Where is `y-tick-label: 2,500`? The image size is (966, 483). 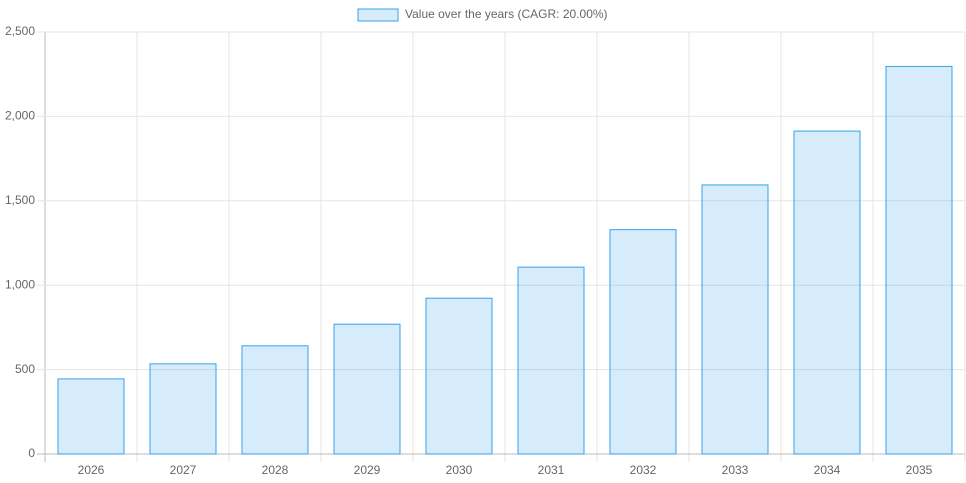 y-tick-label: 2,500 is located at coordinates (20, 31).